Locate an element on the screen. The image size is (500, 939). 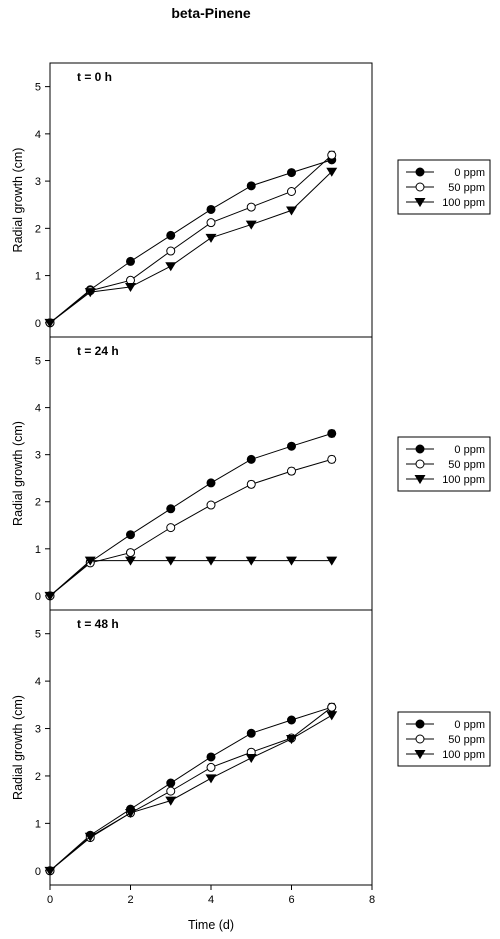
x-tick-label: 0 is located at coordinates (50, 900).